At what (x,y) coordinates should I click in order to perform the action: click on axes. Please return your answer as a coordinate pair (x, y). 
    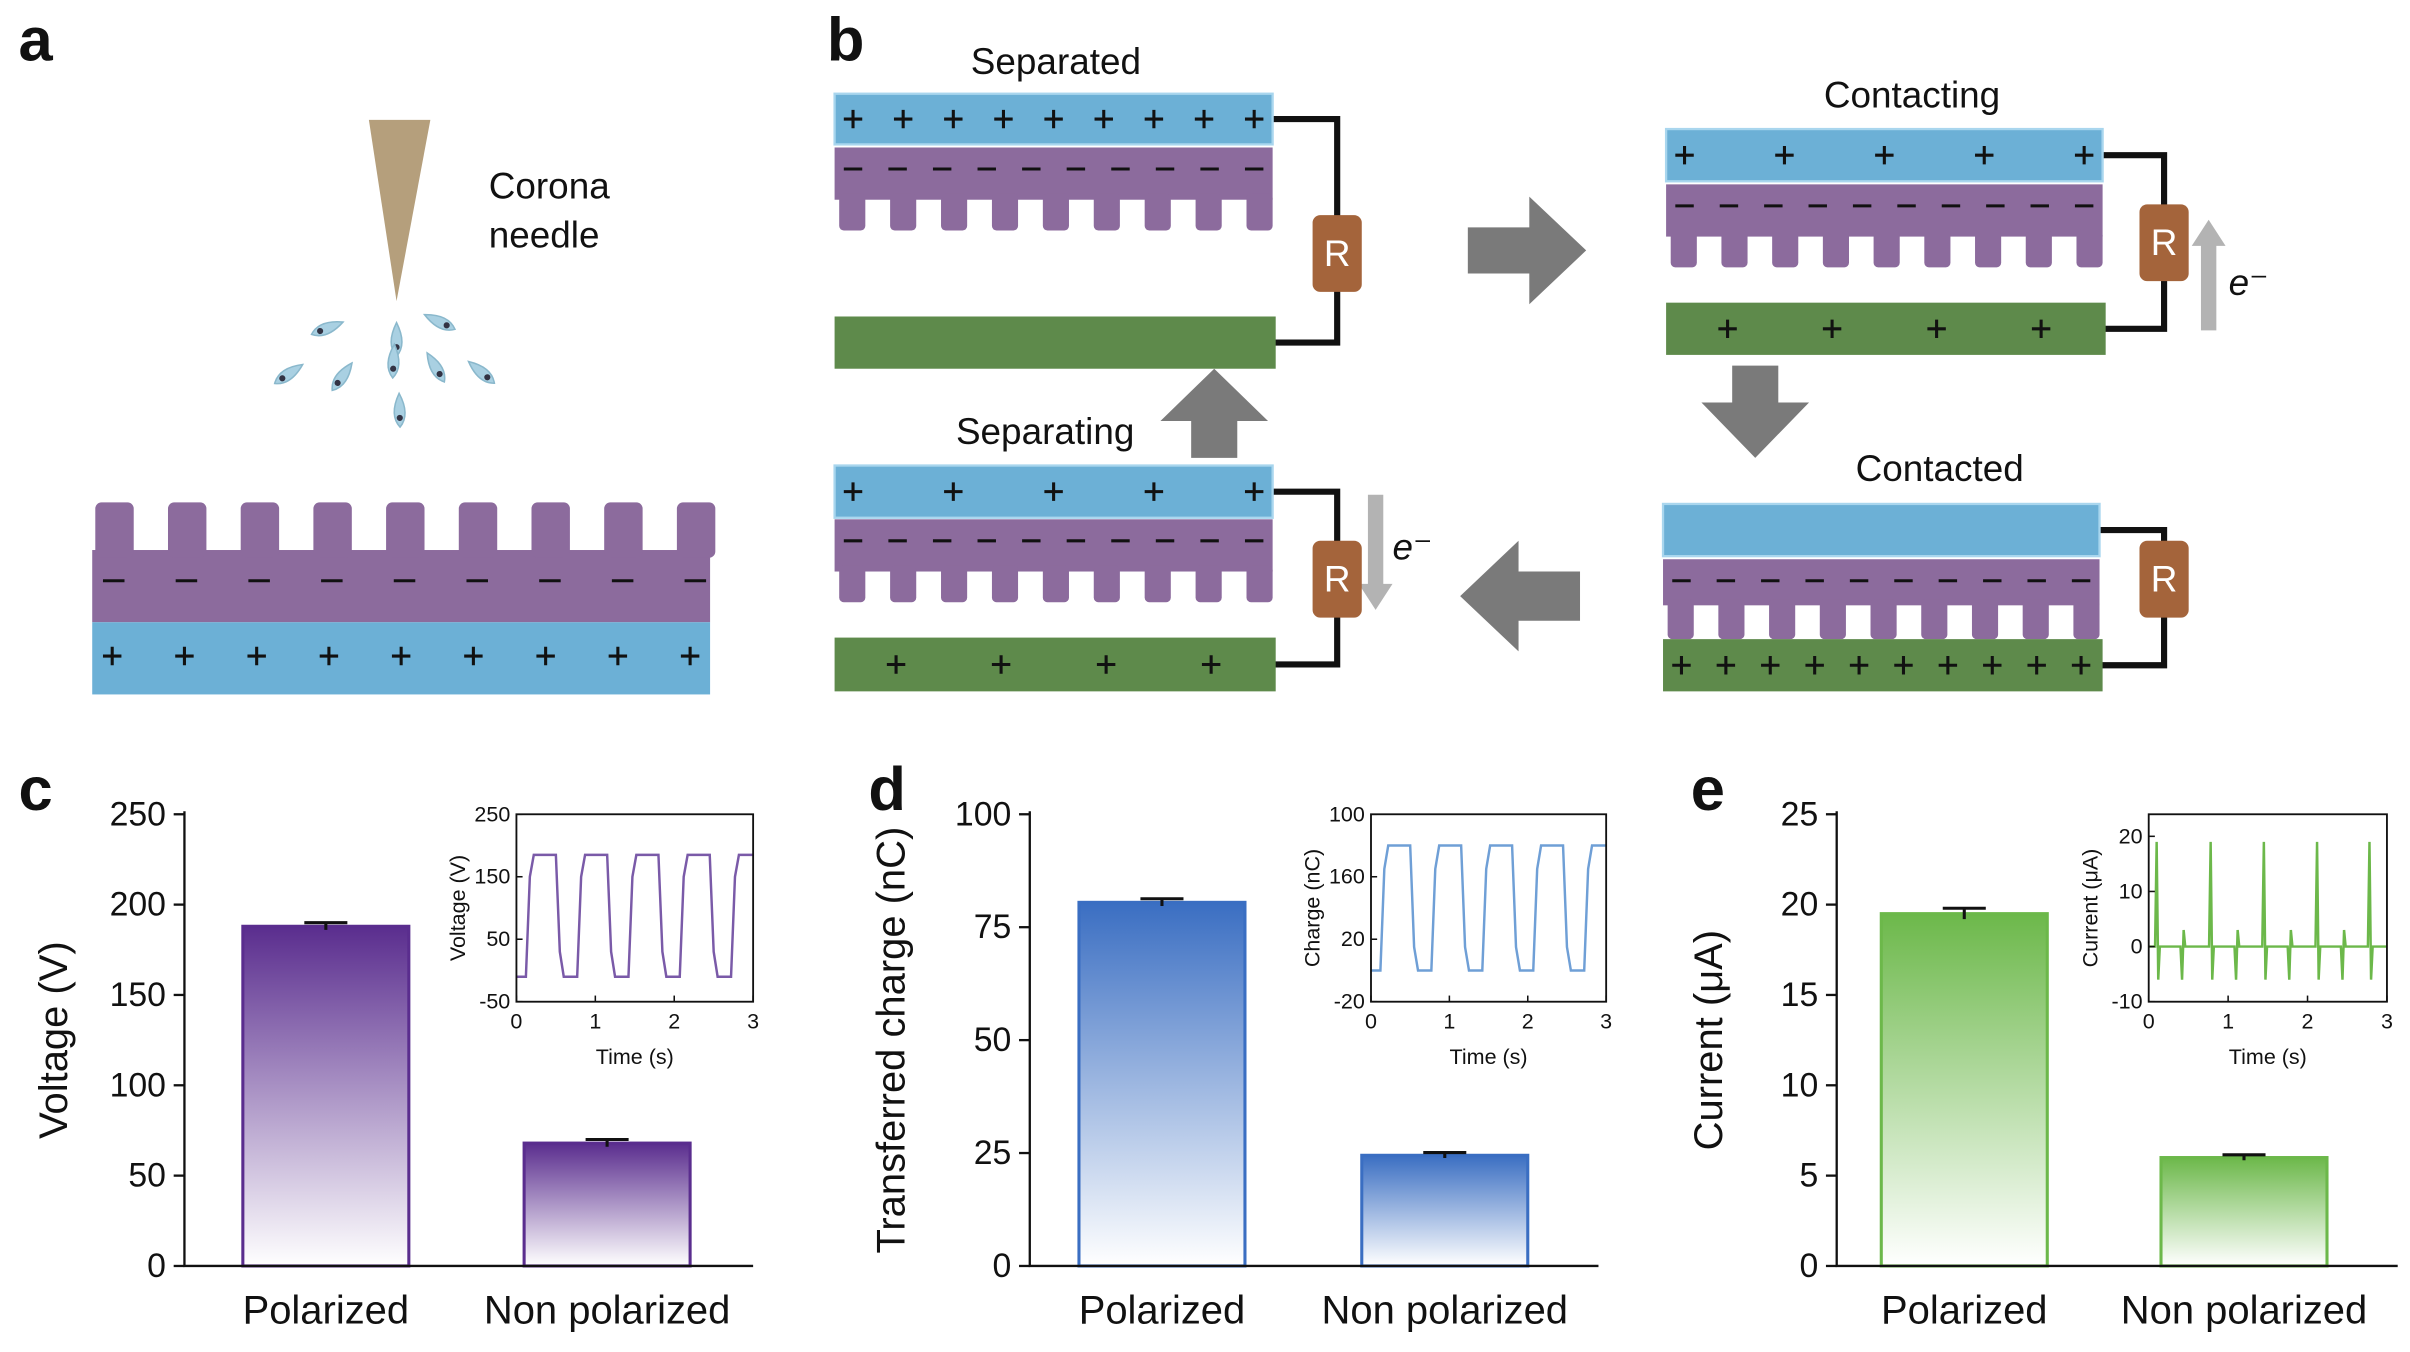
    Looking at the image, I should click on (468, 1039).